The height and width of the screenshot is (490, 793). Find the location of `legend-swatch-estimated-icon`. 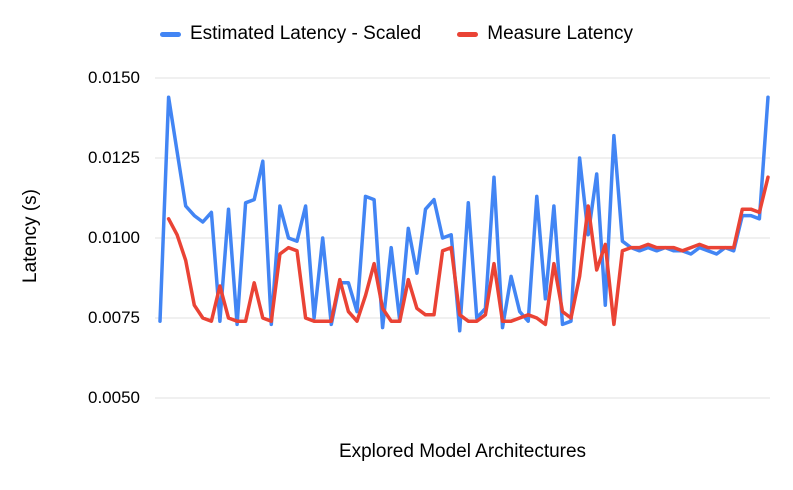

legend-swatch-estimated-icon is located at coordinates (170, 34).